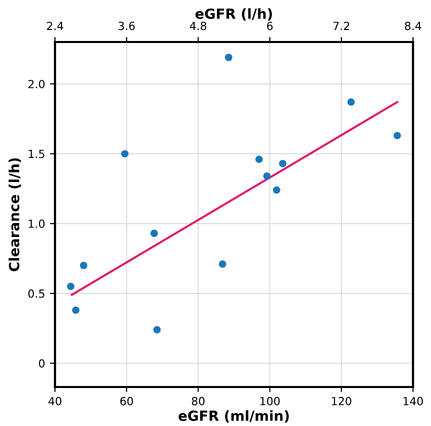 Image resolution: width=431 pixels, height=426 pixels. I want to click on y-tick-label: 2.0, so click(36, 84).